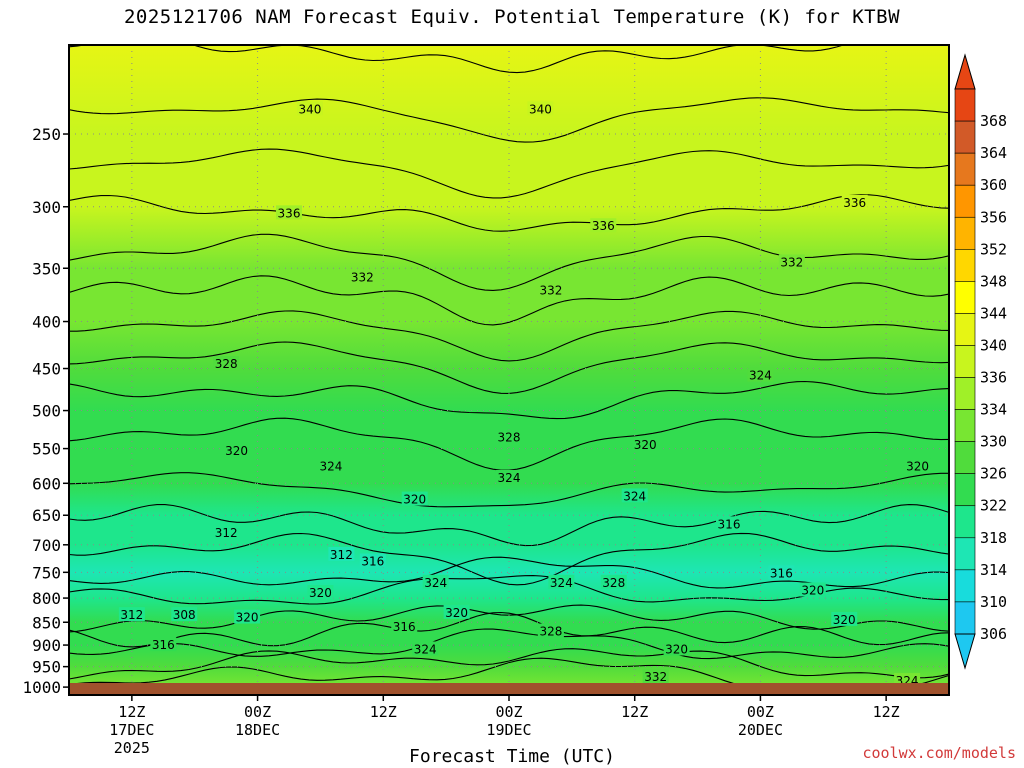  I want to click on y-tick-label: 550, so click(46, 449).